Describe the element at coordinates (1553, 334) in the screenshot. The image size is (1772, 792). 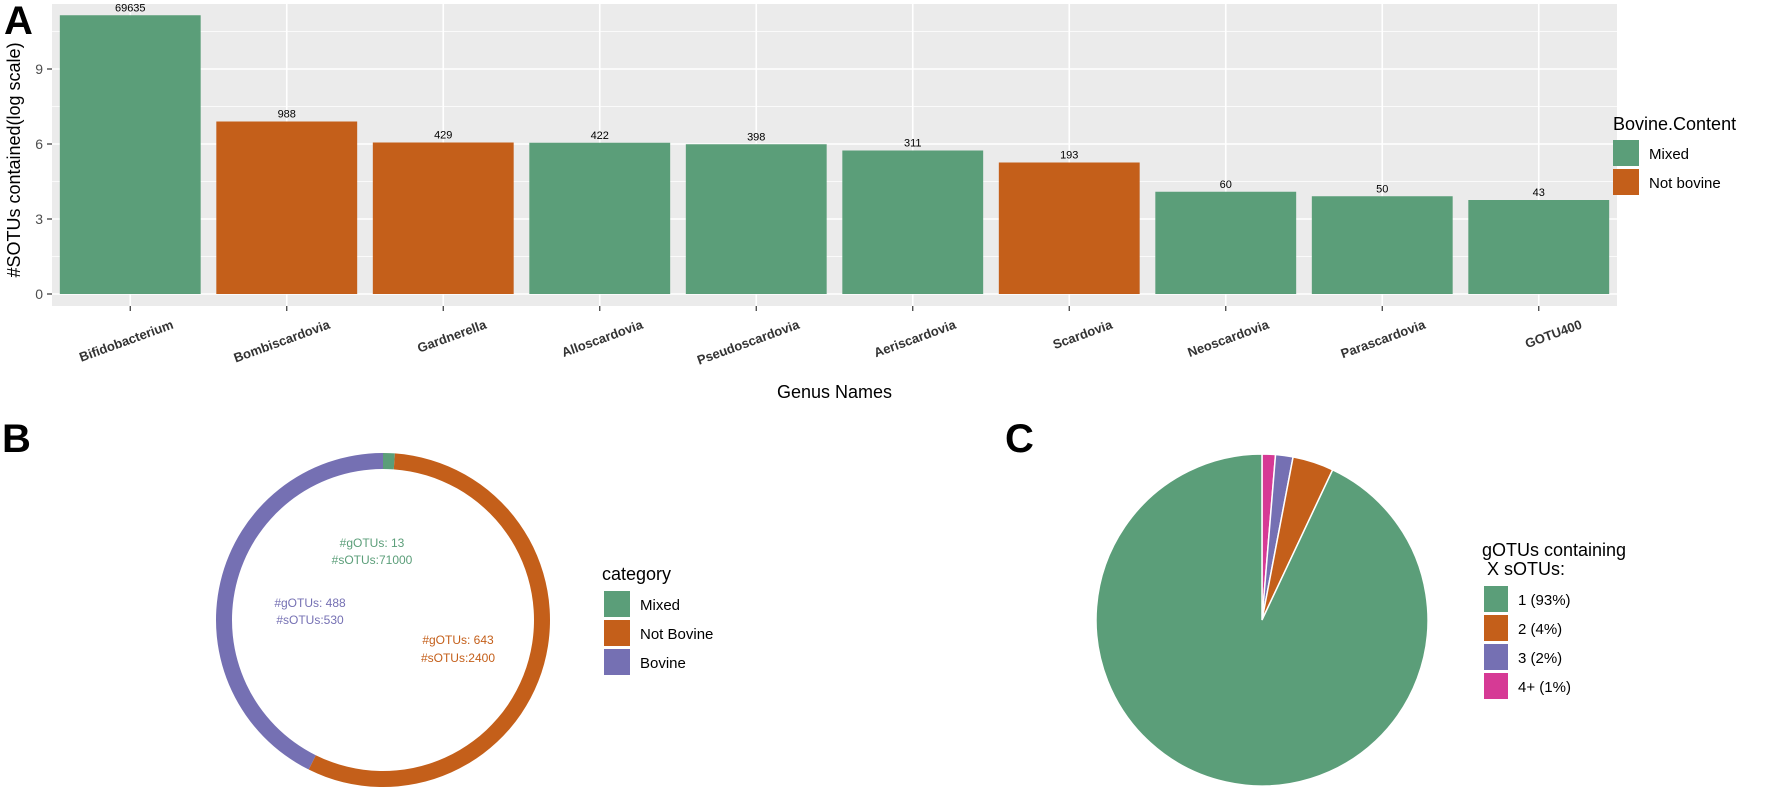
I see `x-tick-label: GOTU400` at that location.